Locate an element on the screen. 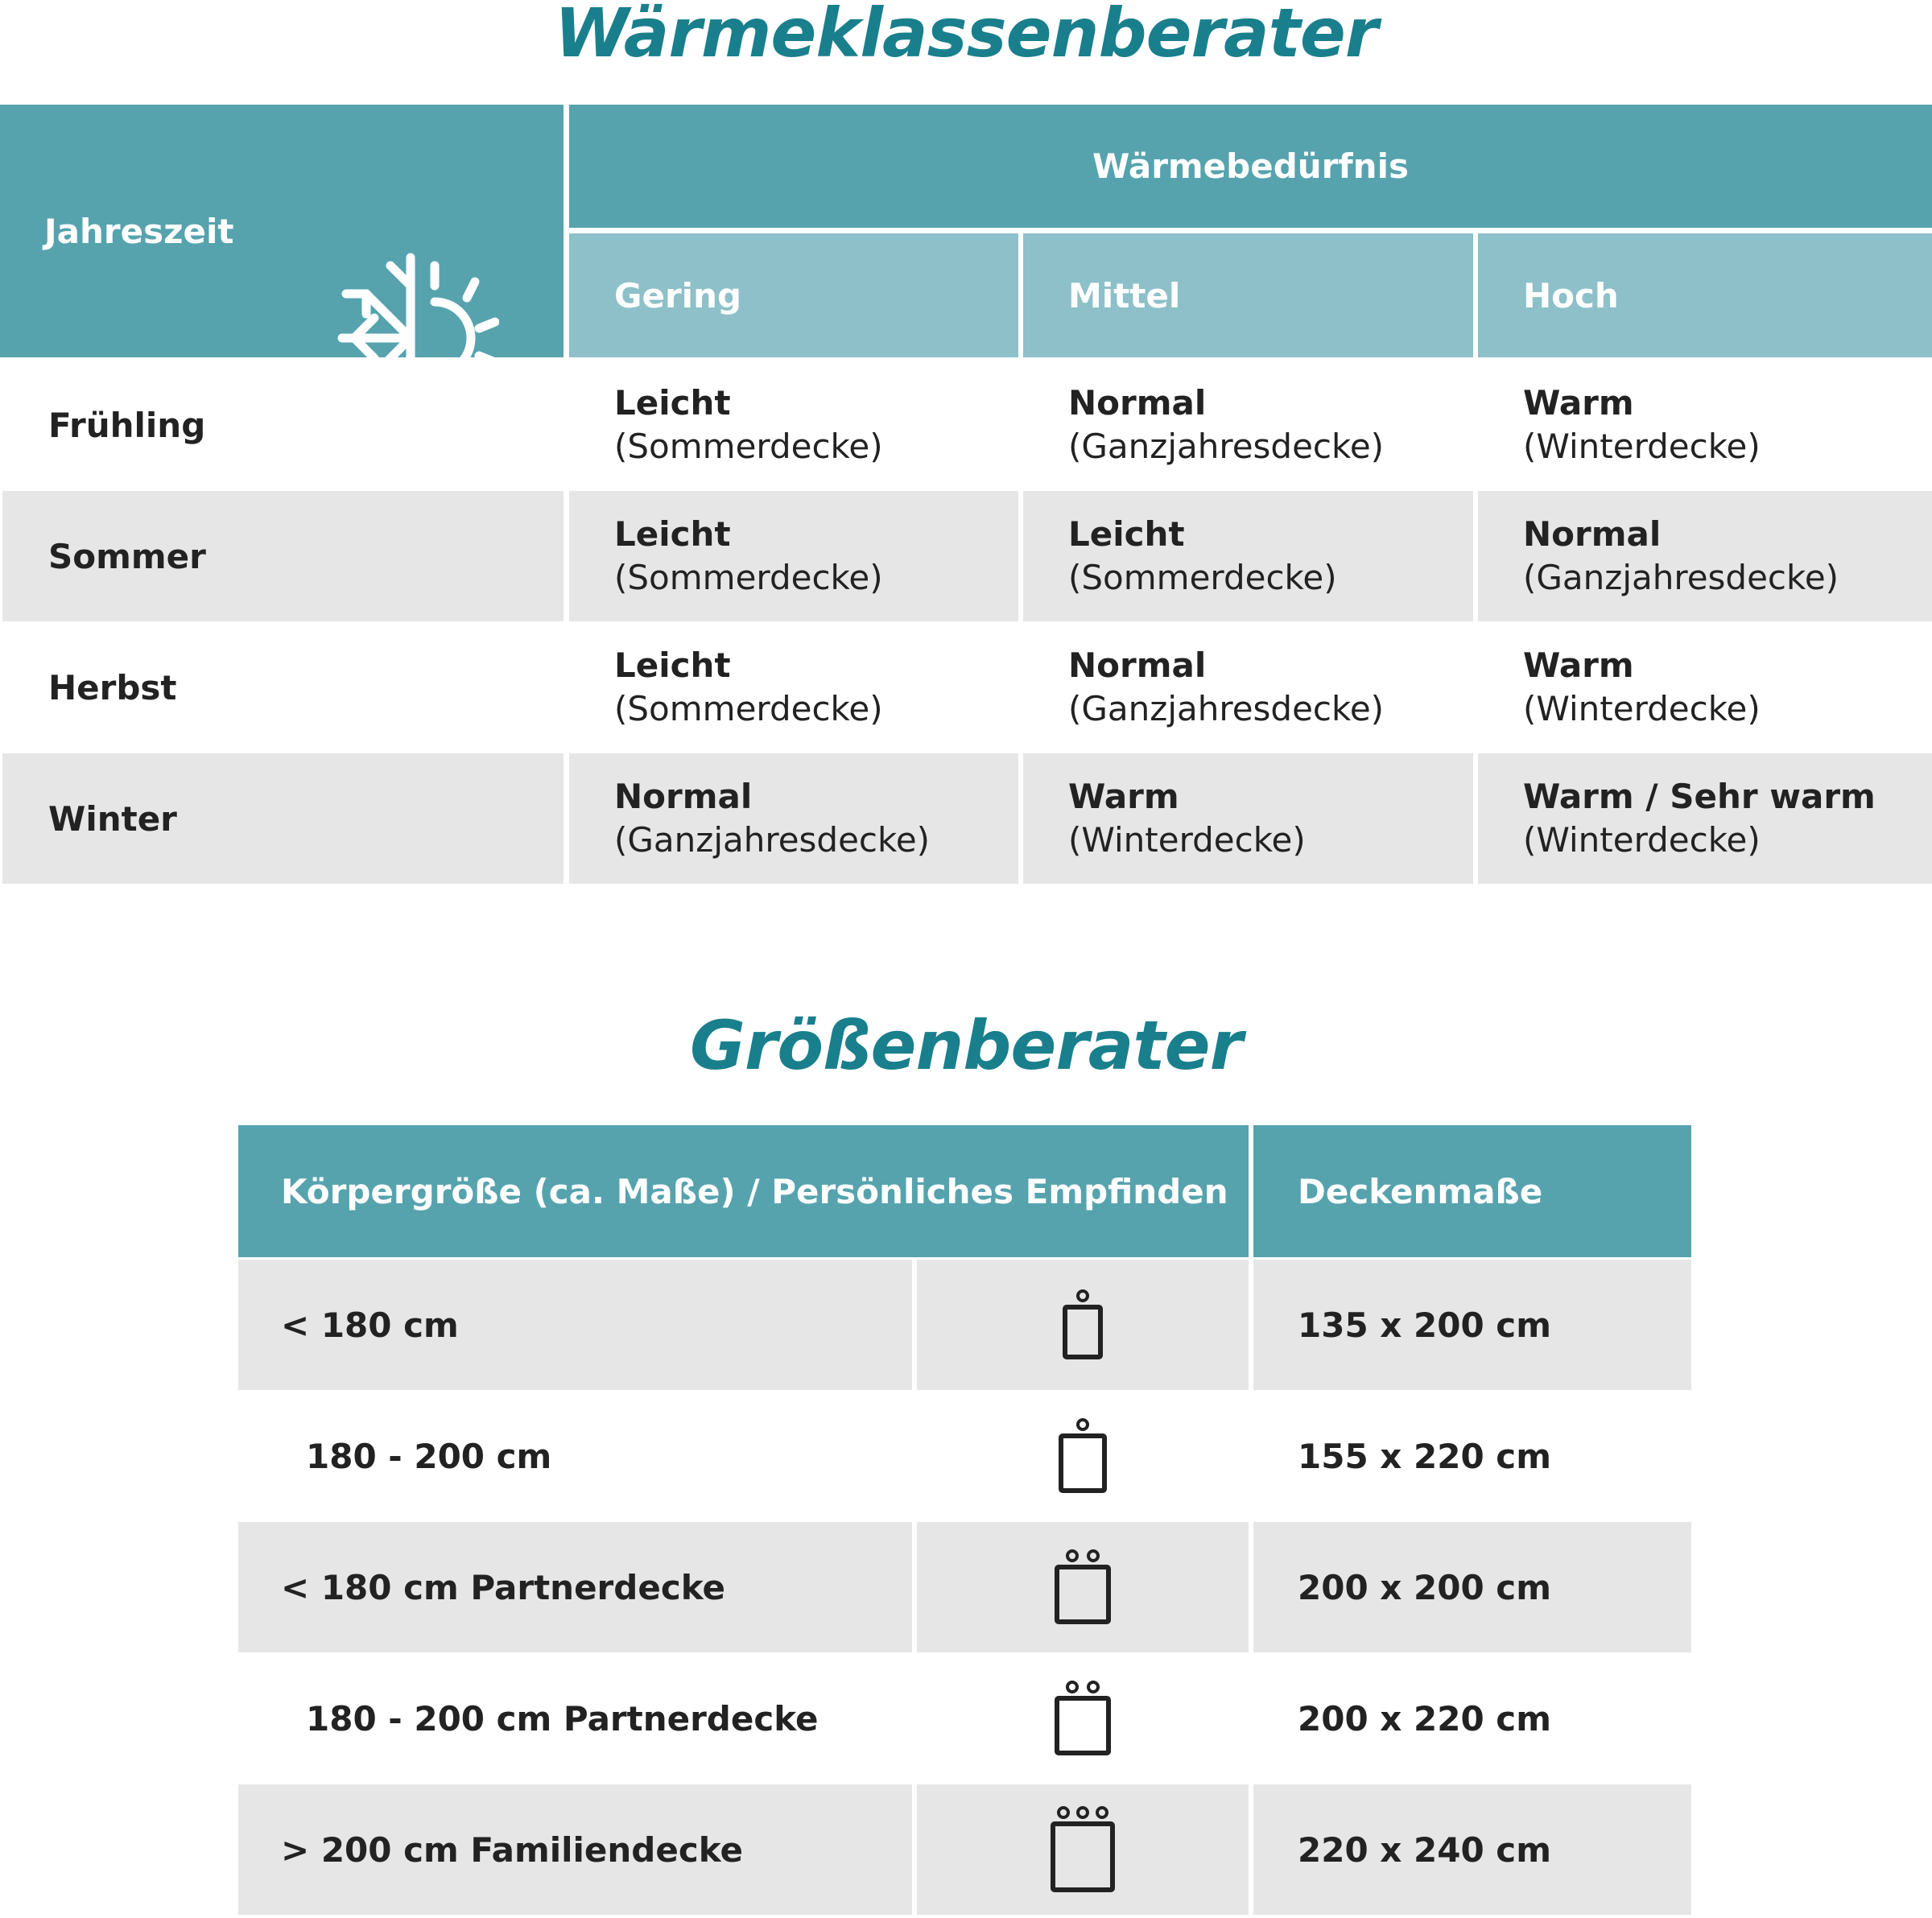 The height and width of the screenshot is (1918, 1932). dims-3: 200 x 220 cm is located at coordinates (1424, 1718).